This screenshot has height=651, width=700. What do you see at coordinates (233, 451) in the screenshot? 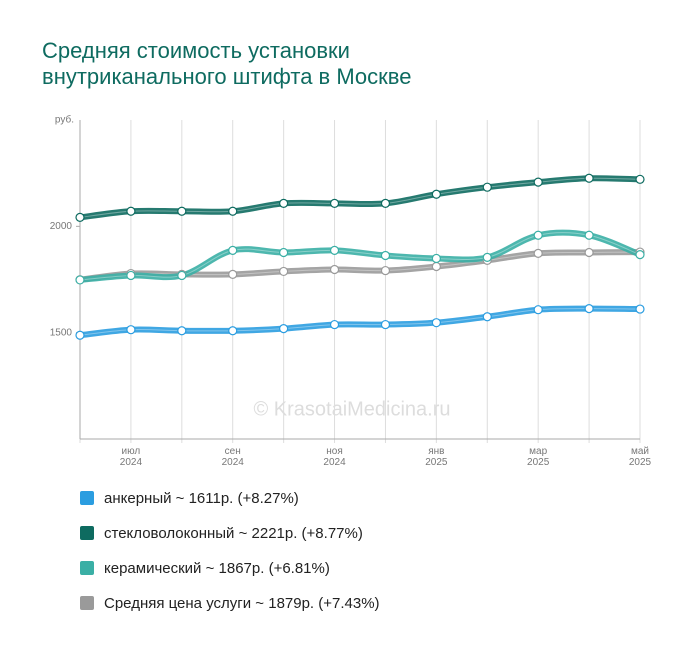
I see `x-tick-line: сен` at bounding box center [233, 451].